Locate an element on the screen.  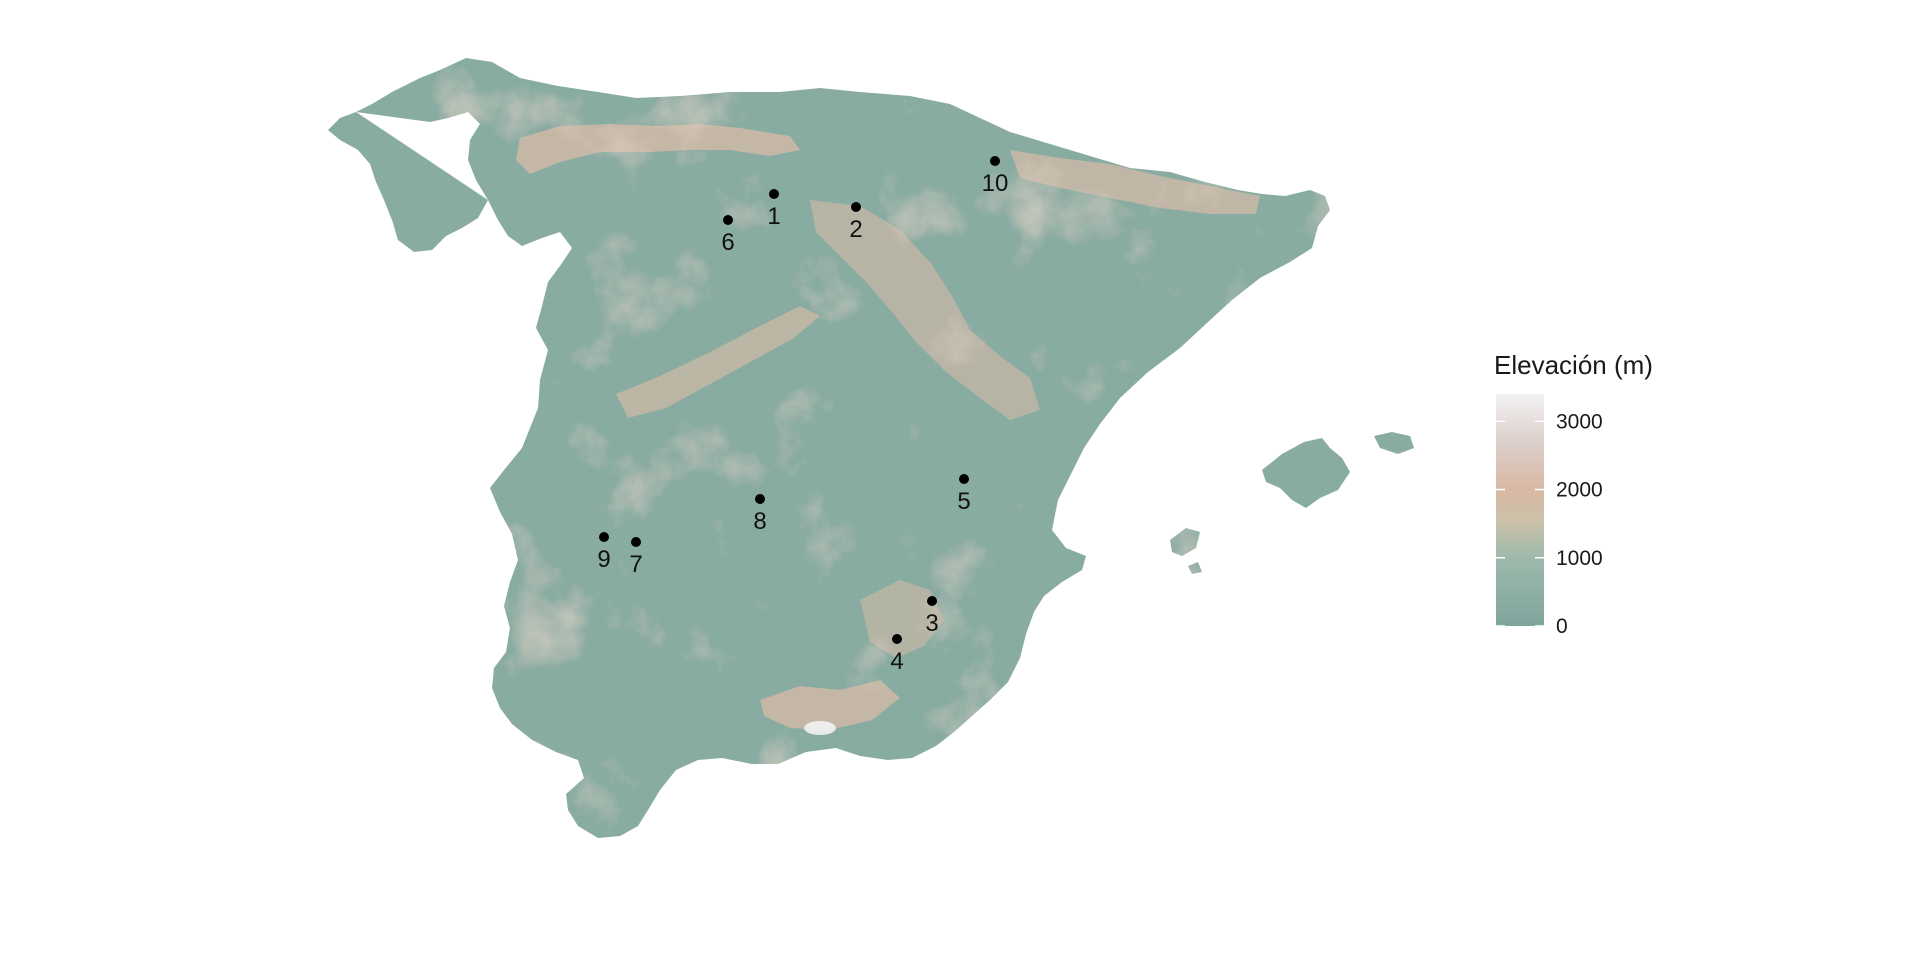
site-1: 1 is located at coordinates (774, 209).